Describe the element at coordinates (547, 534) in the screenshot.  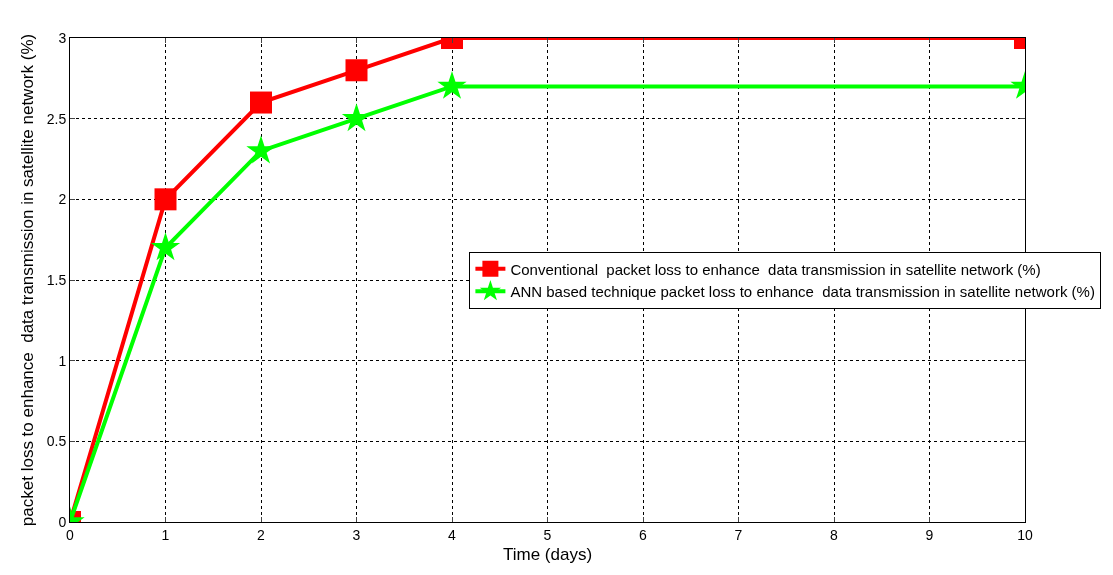
I see `x-tick-label: 5` at that location.